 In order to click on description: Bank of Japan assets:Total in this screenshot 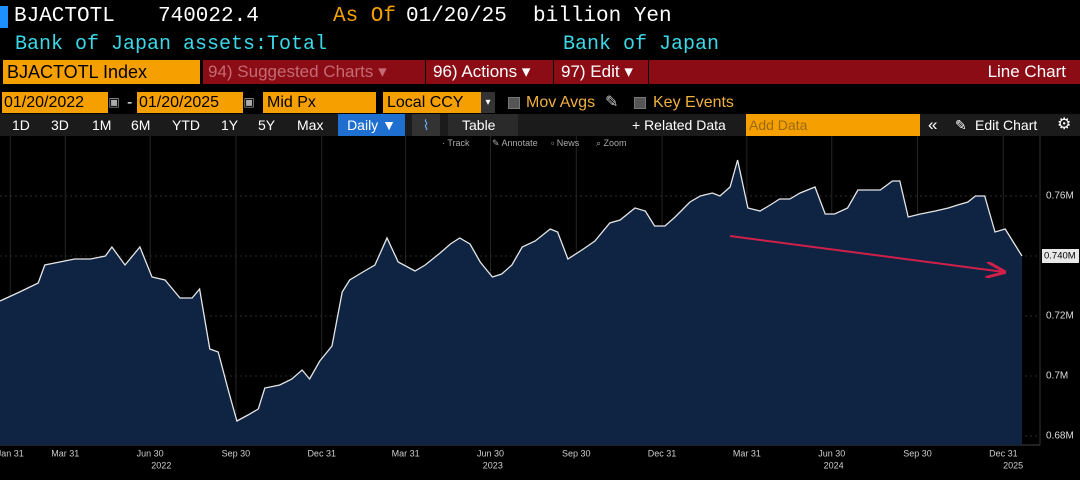, I will do `click(171, 44)`.